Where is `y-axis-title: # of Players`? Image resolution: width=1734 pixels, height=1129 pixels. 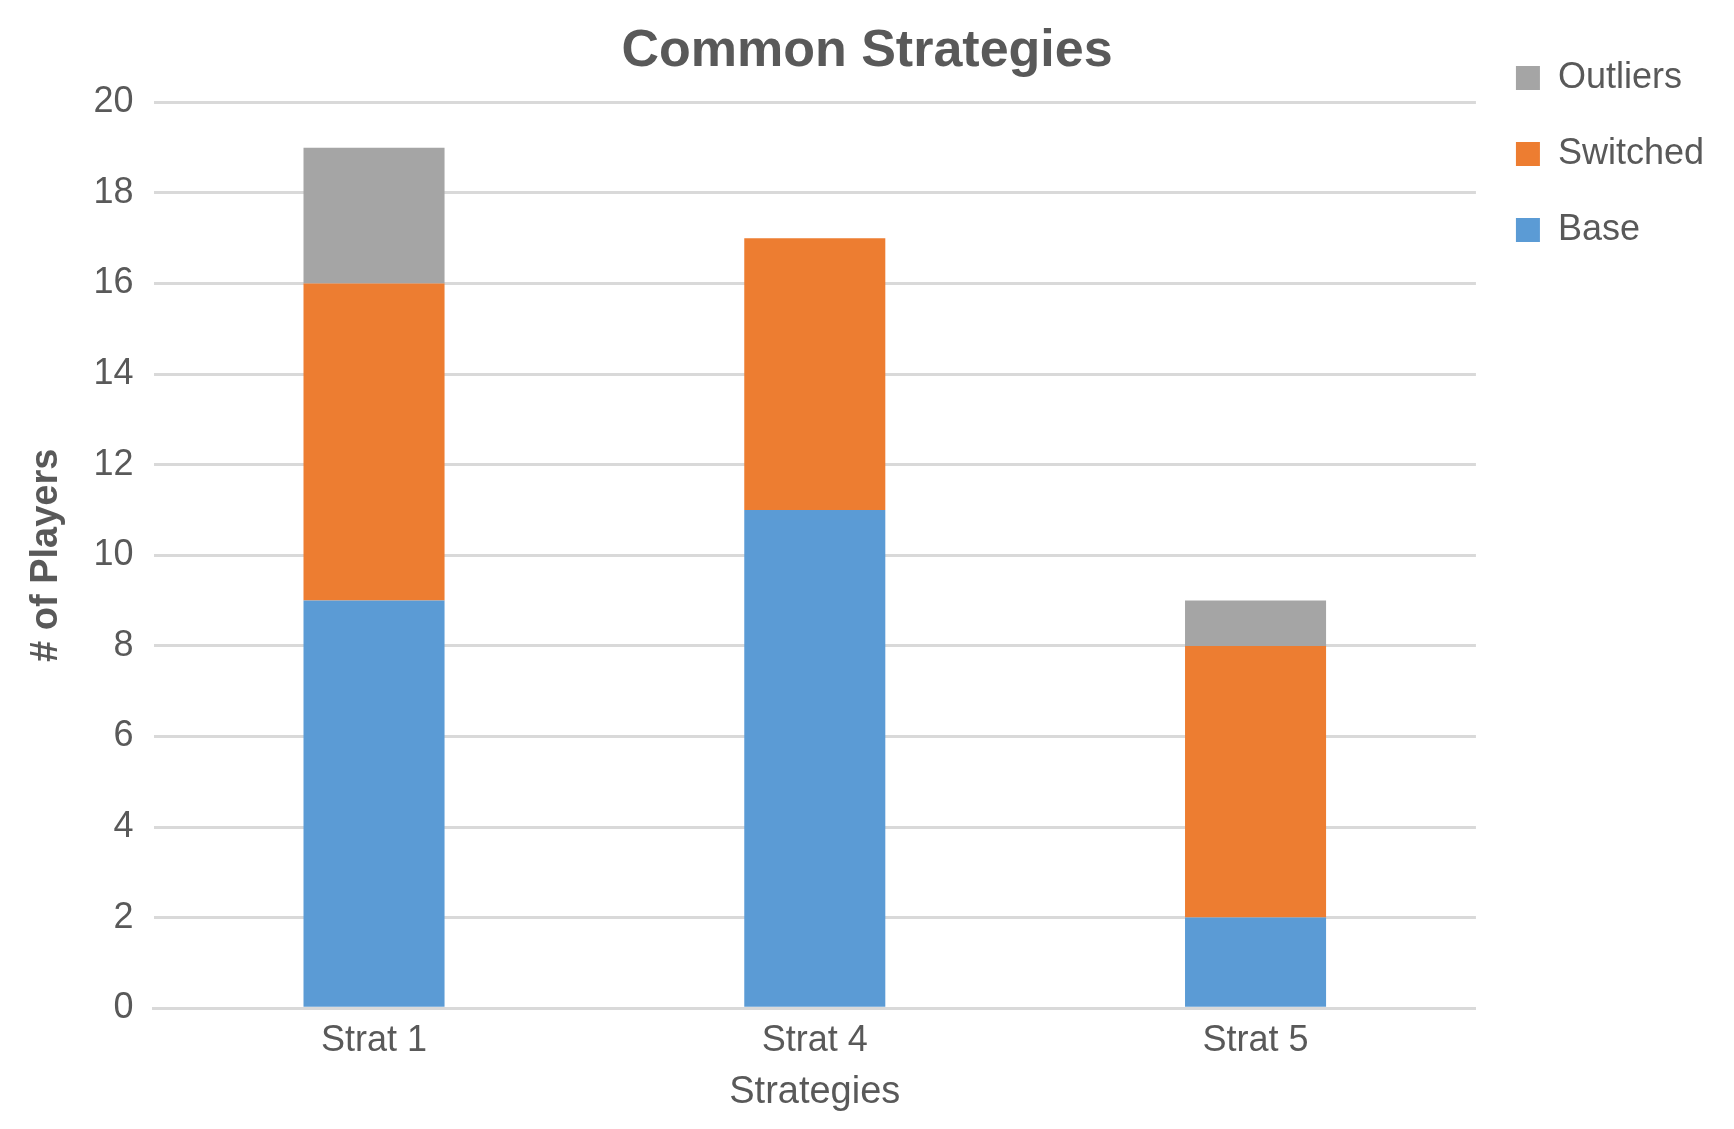
y-axis-title: # of Players is located at coordinates (44, 555).